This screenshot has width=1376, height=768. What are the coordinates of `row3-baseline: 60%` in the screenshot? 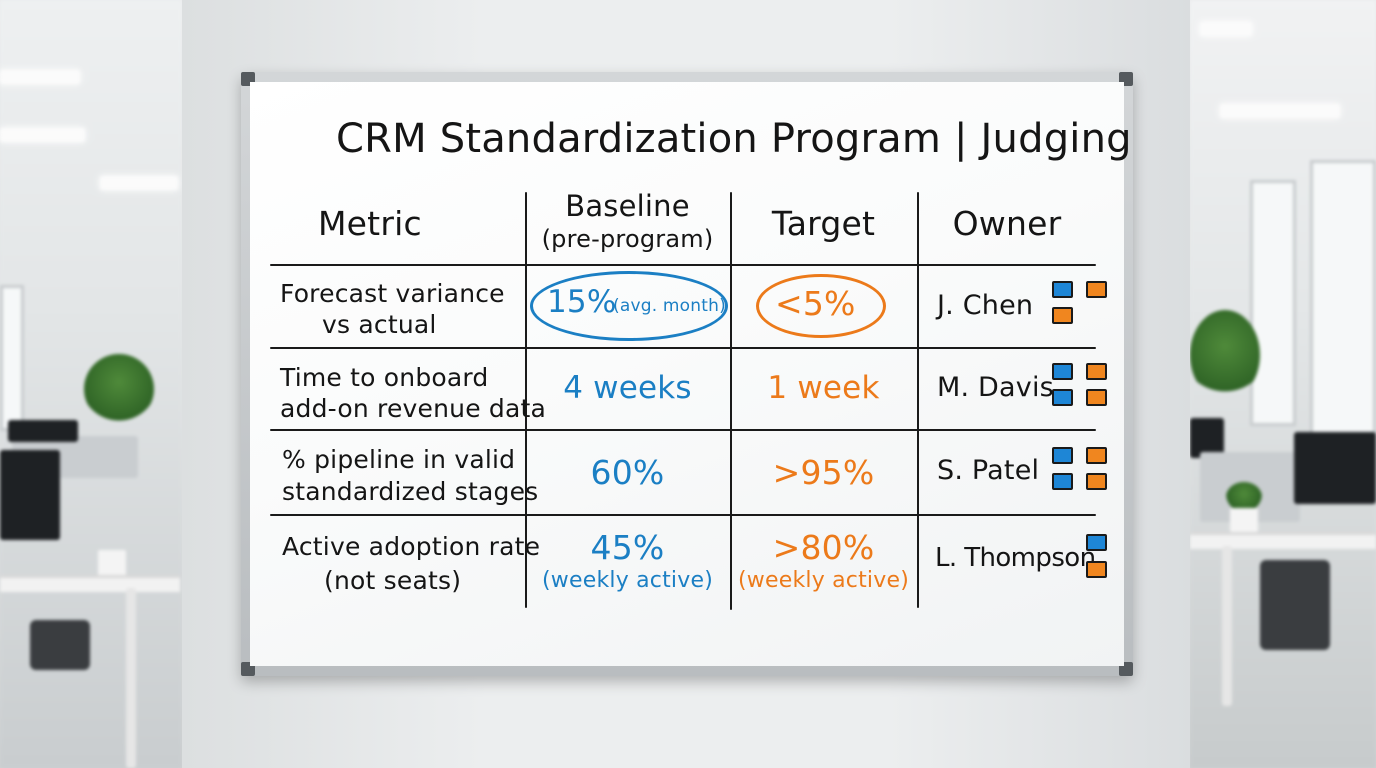 It's located at (627, 472).